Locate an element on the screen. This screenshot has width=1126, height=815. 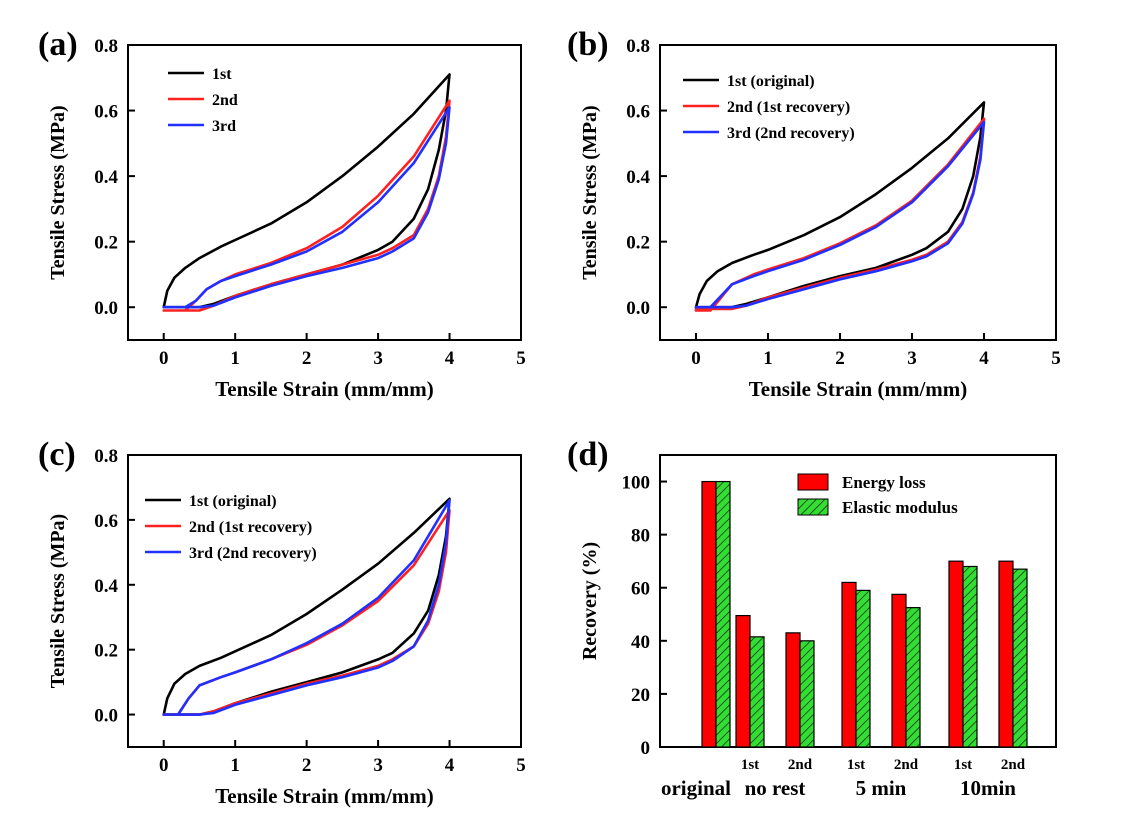
y-tick-label: 0 is located at coordinates (646, 748).